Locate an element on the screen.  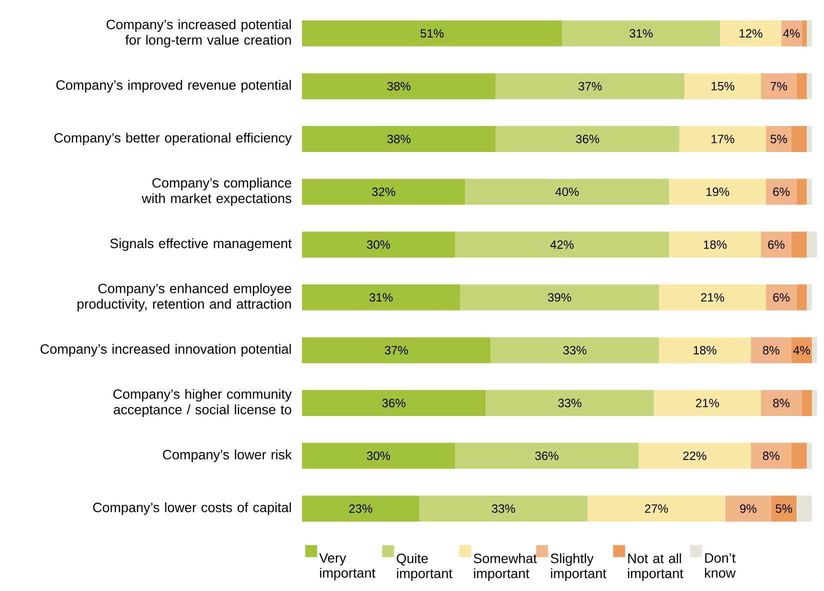
y-tick-label: Company’s lower costs of capital is located at coordinates (192, 508).